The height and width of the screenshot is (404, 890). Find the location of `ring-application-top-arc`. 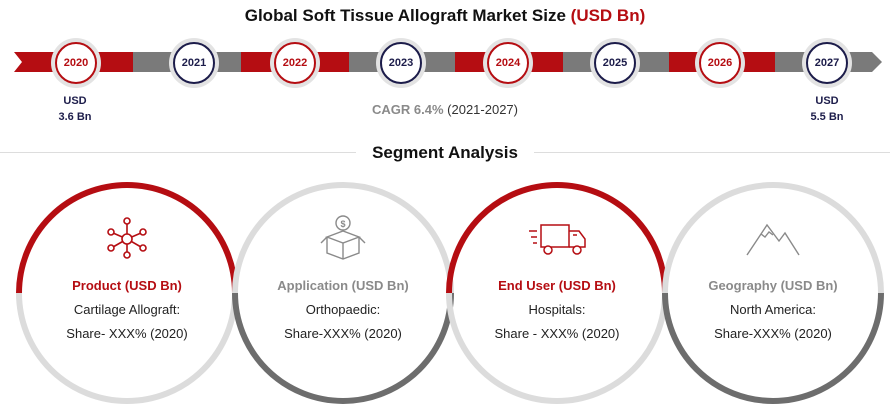

ring-application-top-arc is located at coordinates (343, 238).